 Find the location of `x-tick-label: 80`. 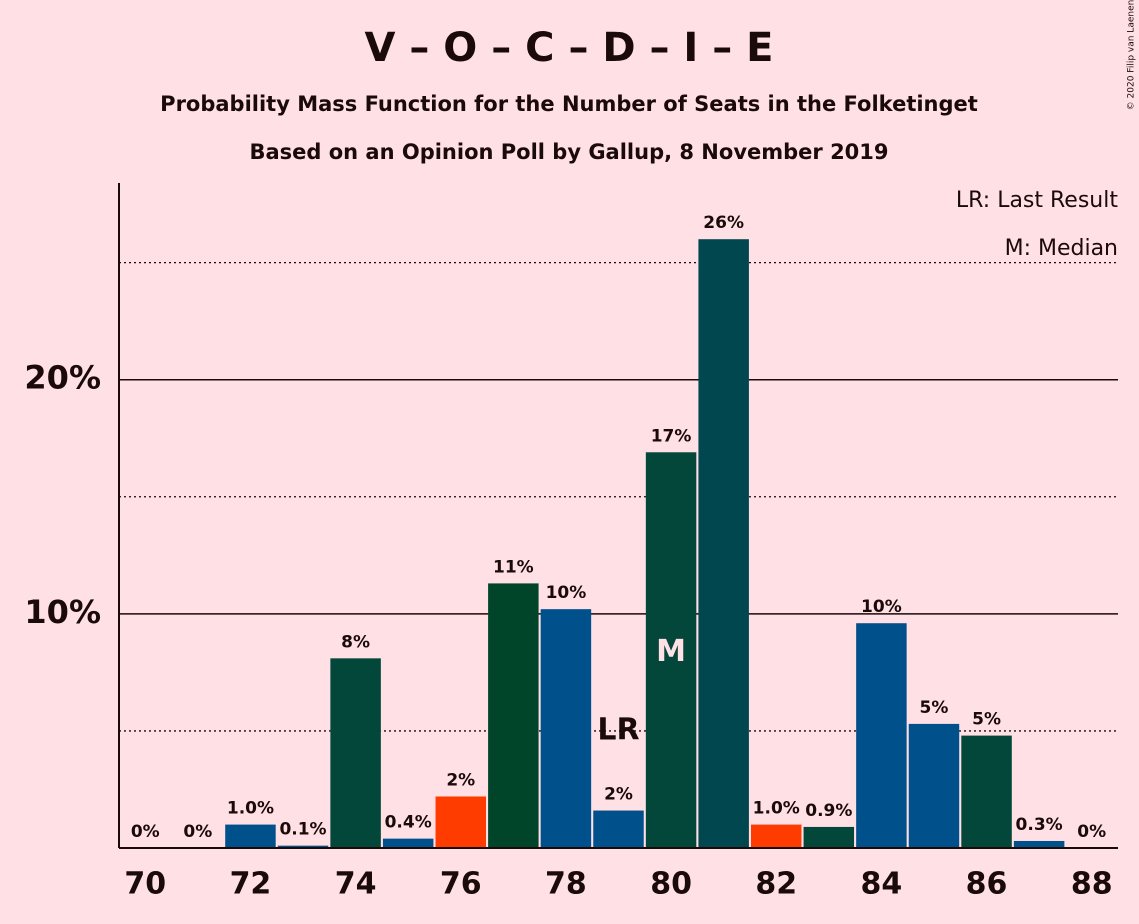

x-tick-label: 80 is located at coordinates (671, 884).